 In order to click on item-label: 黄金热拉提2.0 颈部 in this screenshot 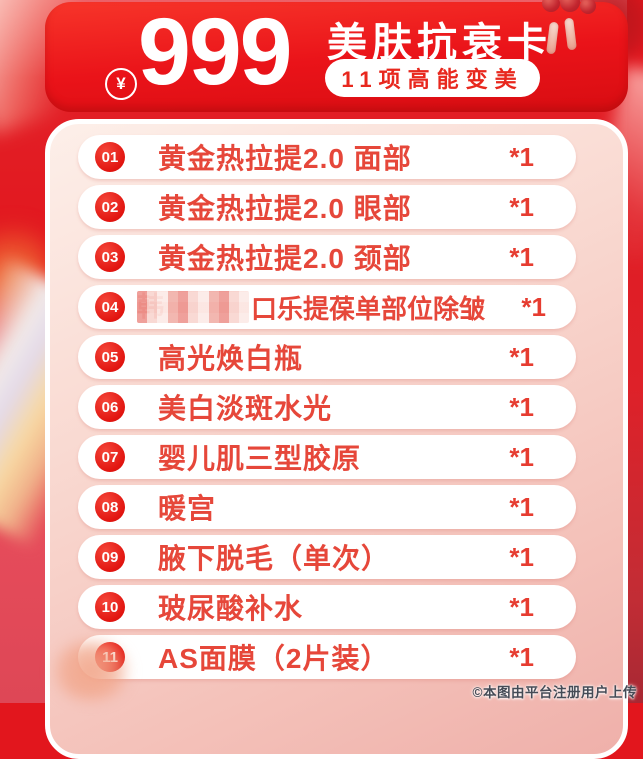, I will do `click(285, 258)`.